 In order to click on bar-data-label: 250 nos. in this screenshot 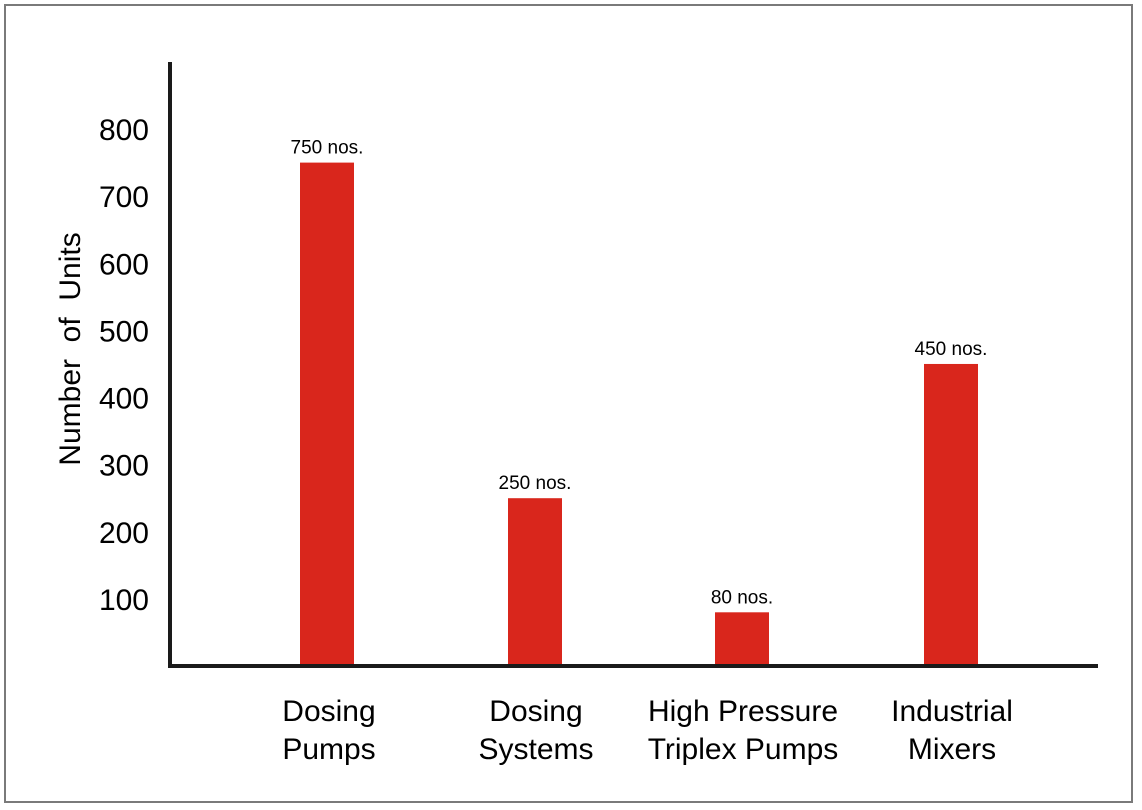, I will do `click(535, 483)`.